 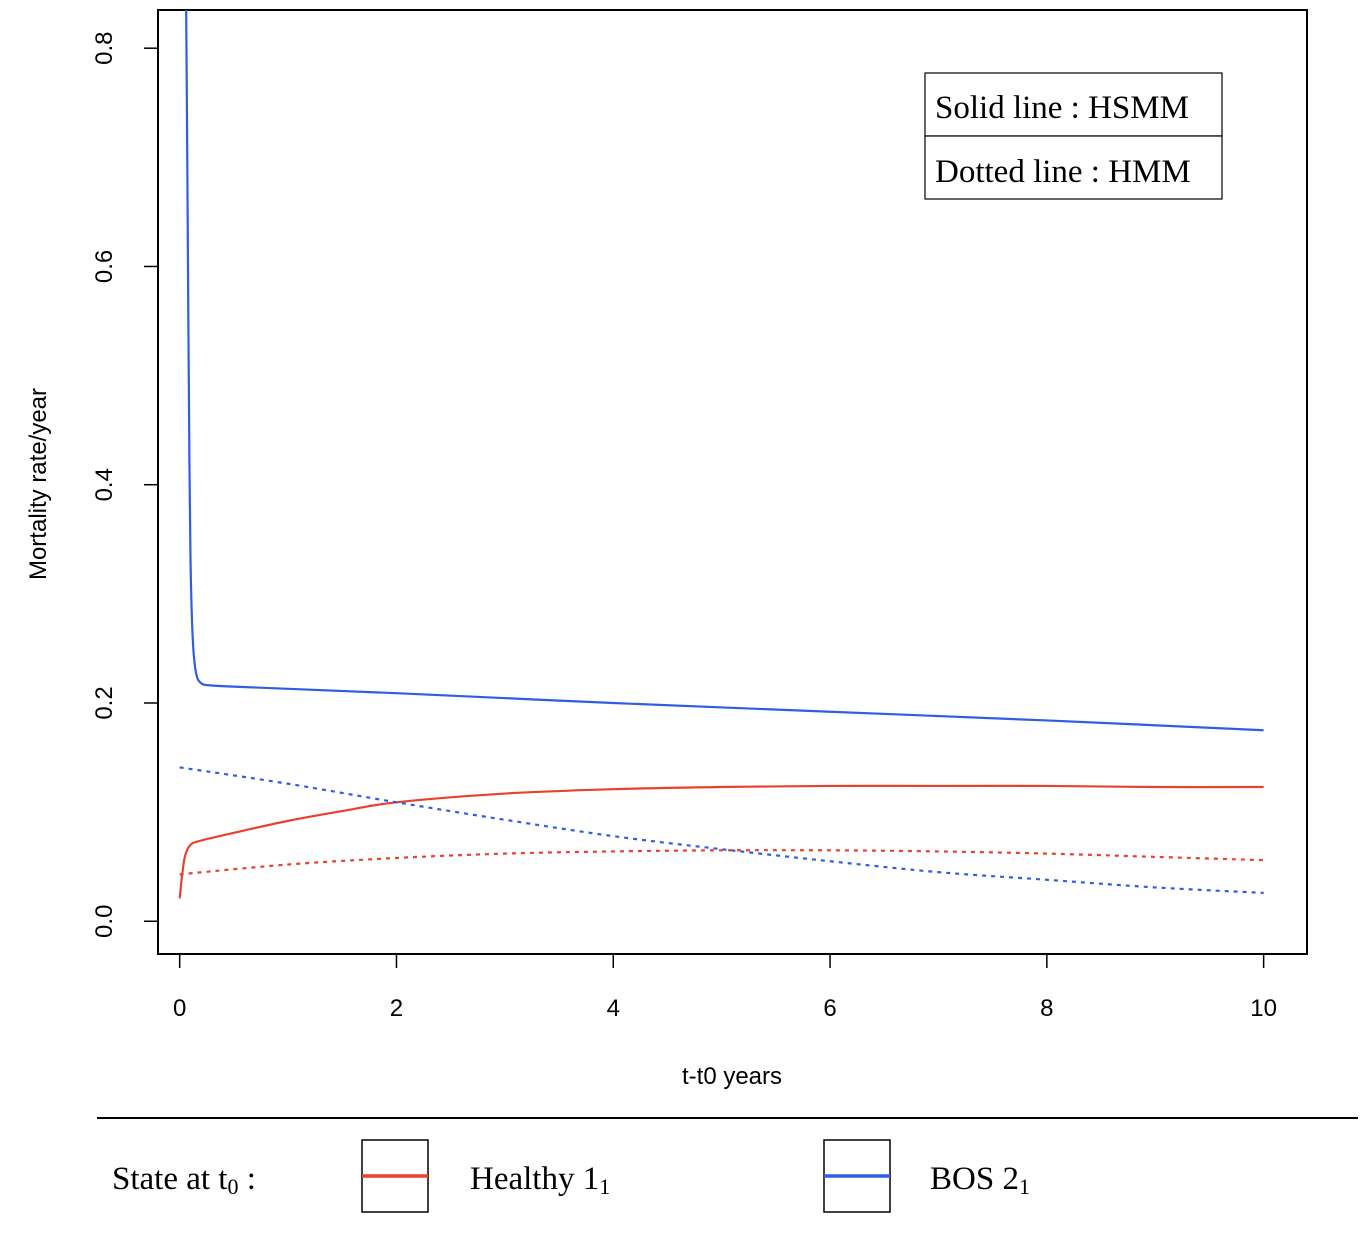 I want to click on y-axis-label: Mortality rate/year, so click(x=38, y=484).